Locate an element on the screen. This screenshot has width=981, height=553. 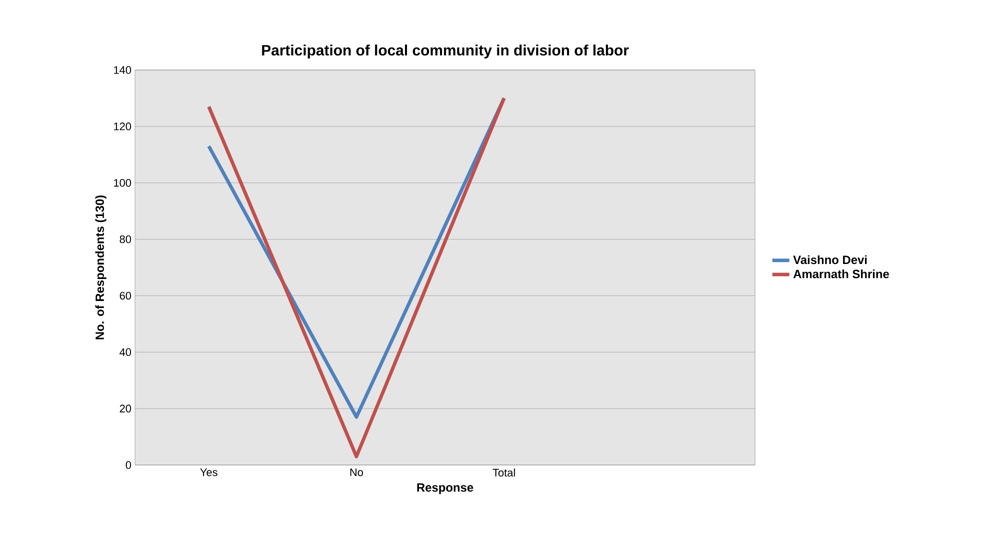
y-tick-label: 100 is located at coordinates (123, 182).